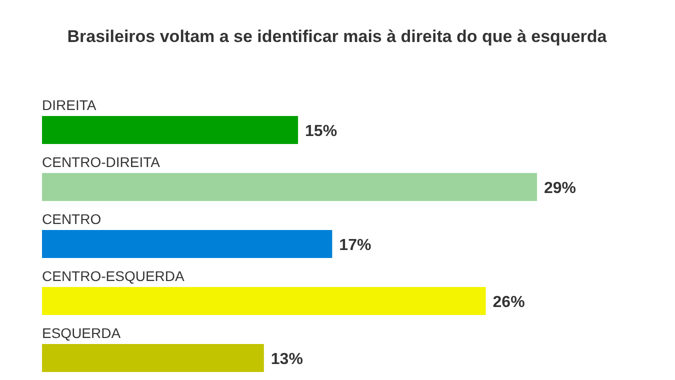 The image size is (675, 380). Describe the element at coordinates (337, 36) in the screenshot. I see `chart-title: Brasileiros voltam a se identificar mais à direita do que à esquerda` at that location.